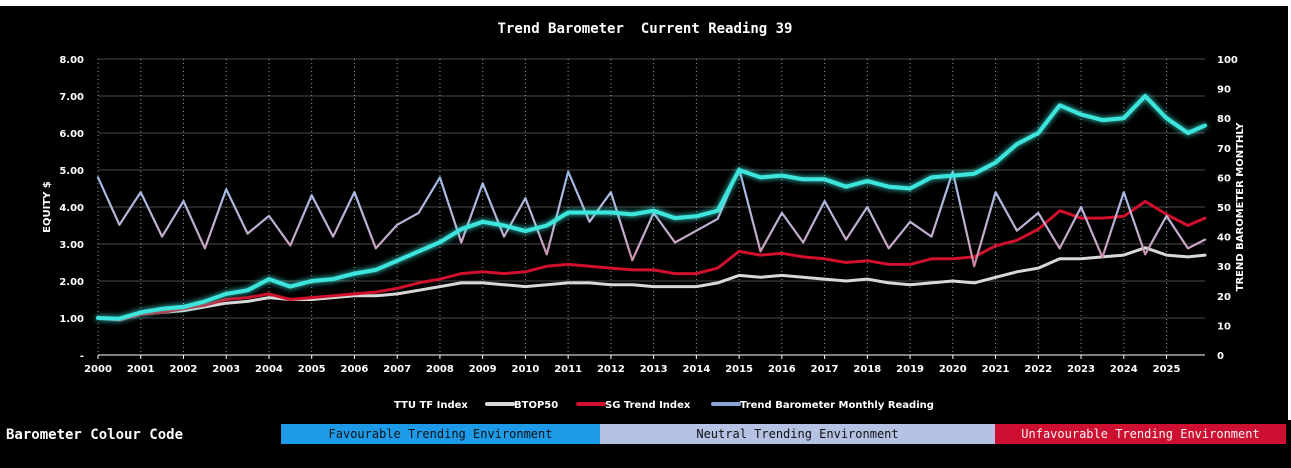 The width and height of the screenshot is (1291, 468). I want to click on x-tick-label: 2017, so click(825, 369).